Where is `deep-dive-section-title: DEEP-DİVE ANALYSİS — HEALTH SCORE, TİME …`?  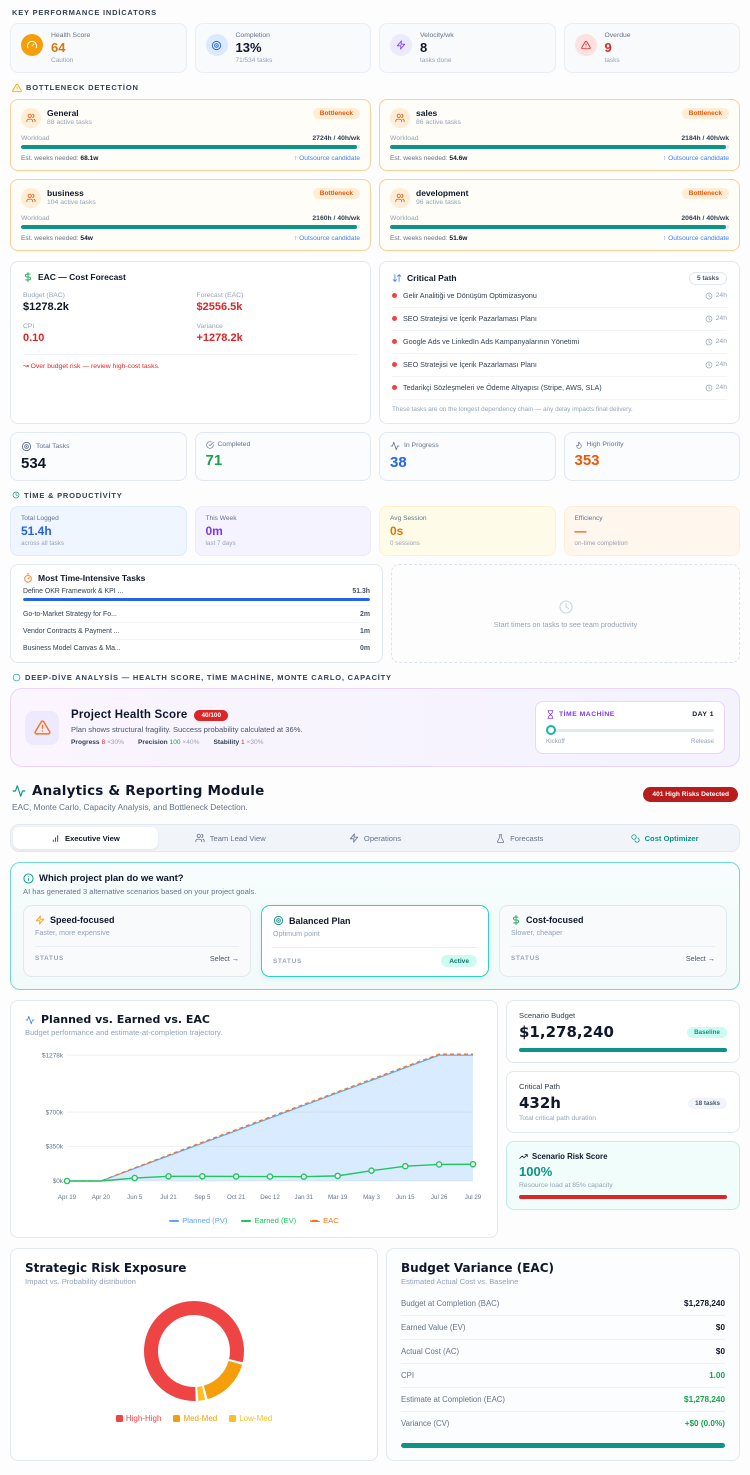 deep-dive-section-title: DEEP-DİVE ANALYSİS — HEALTH SCORE, TİME … is located at coordinates (208, 677).